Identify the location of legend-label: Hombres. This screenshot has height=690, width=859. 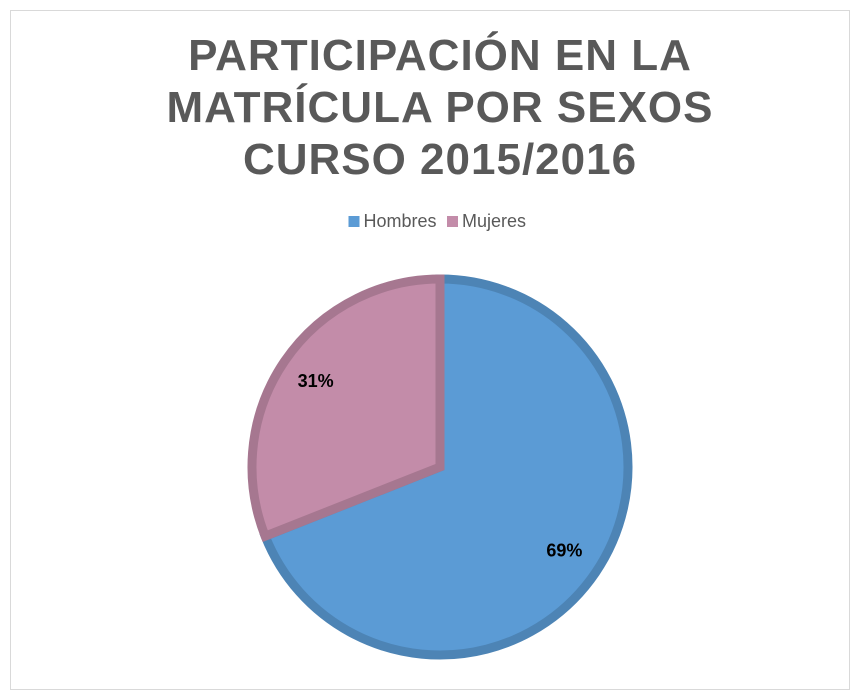
(400, 221).